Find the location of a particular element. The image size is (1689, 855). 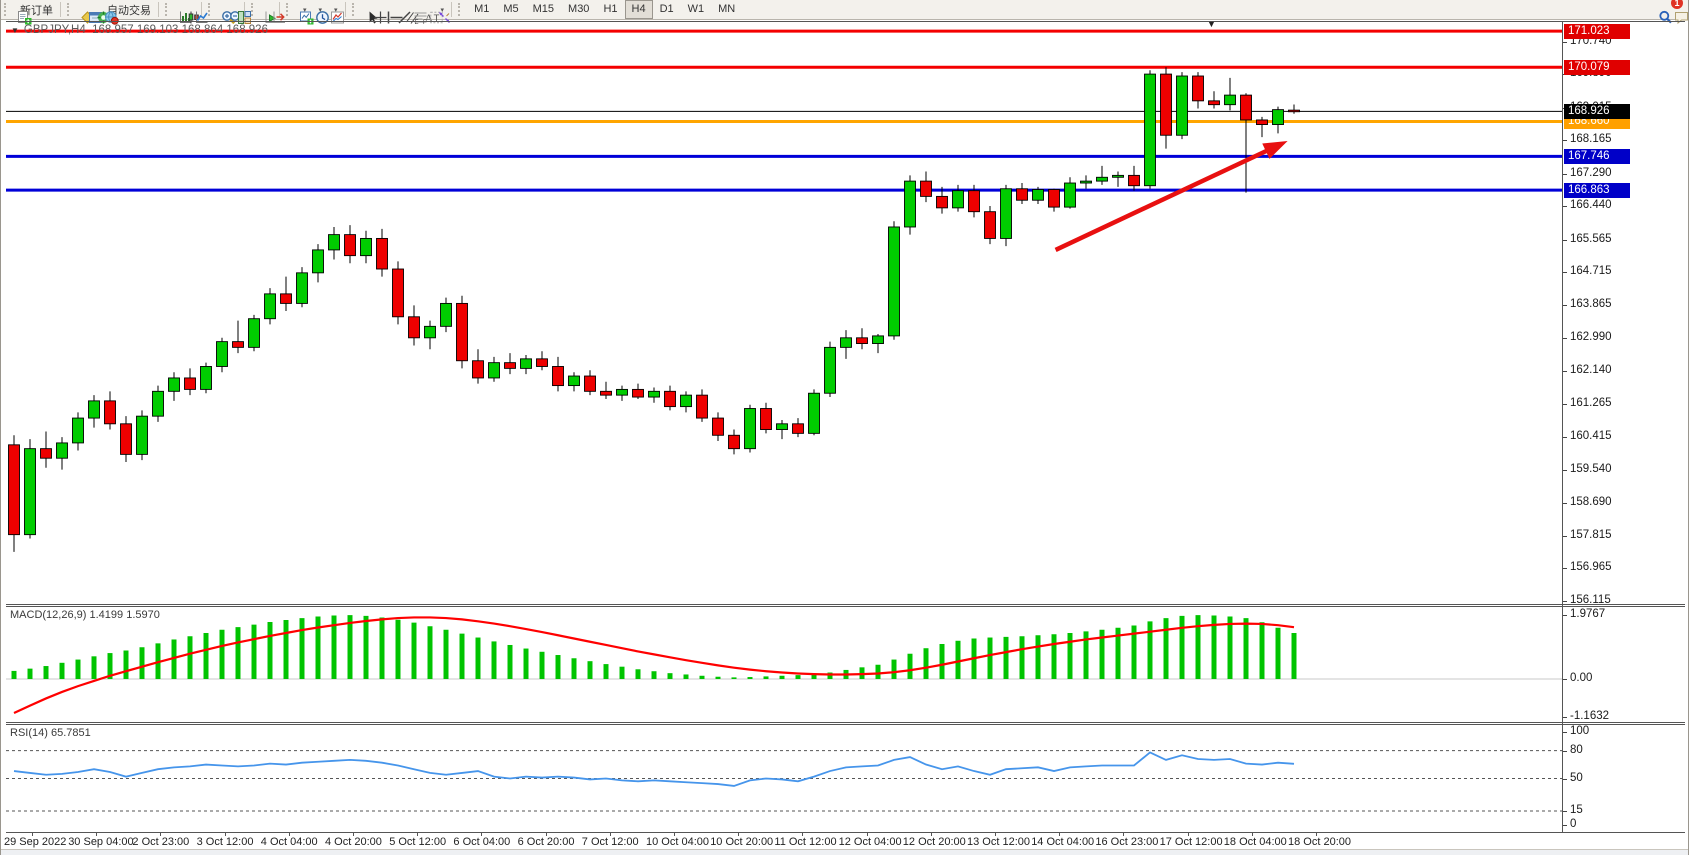

price-tick-label: 168.165 is located at coordinates (1591, 139).